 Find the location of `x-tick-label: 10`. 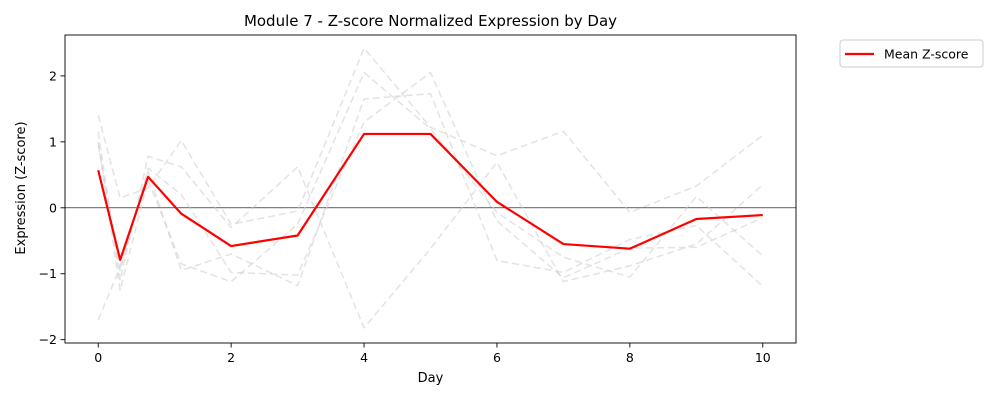

x-tick-label: 10 is located at coordinates (763, 357).